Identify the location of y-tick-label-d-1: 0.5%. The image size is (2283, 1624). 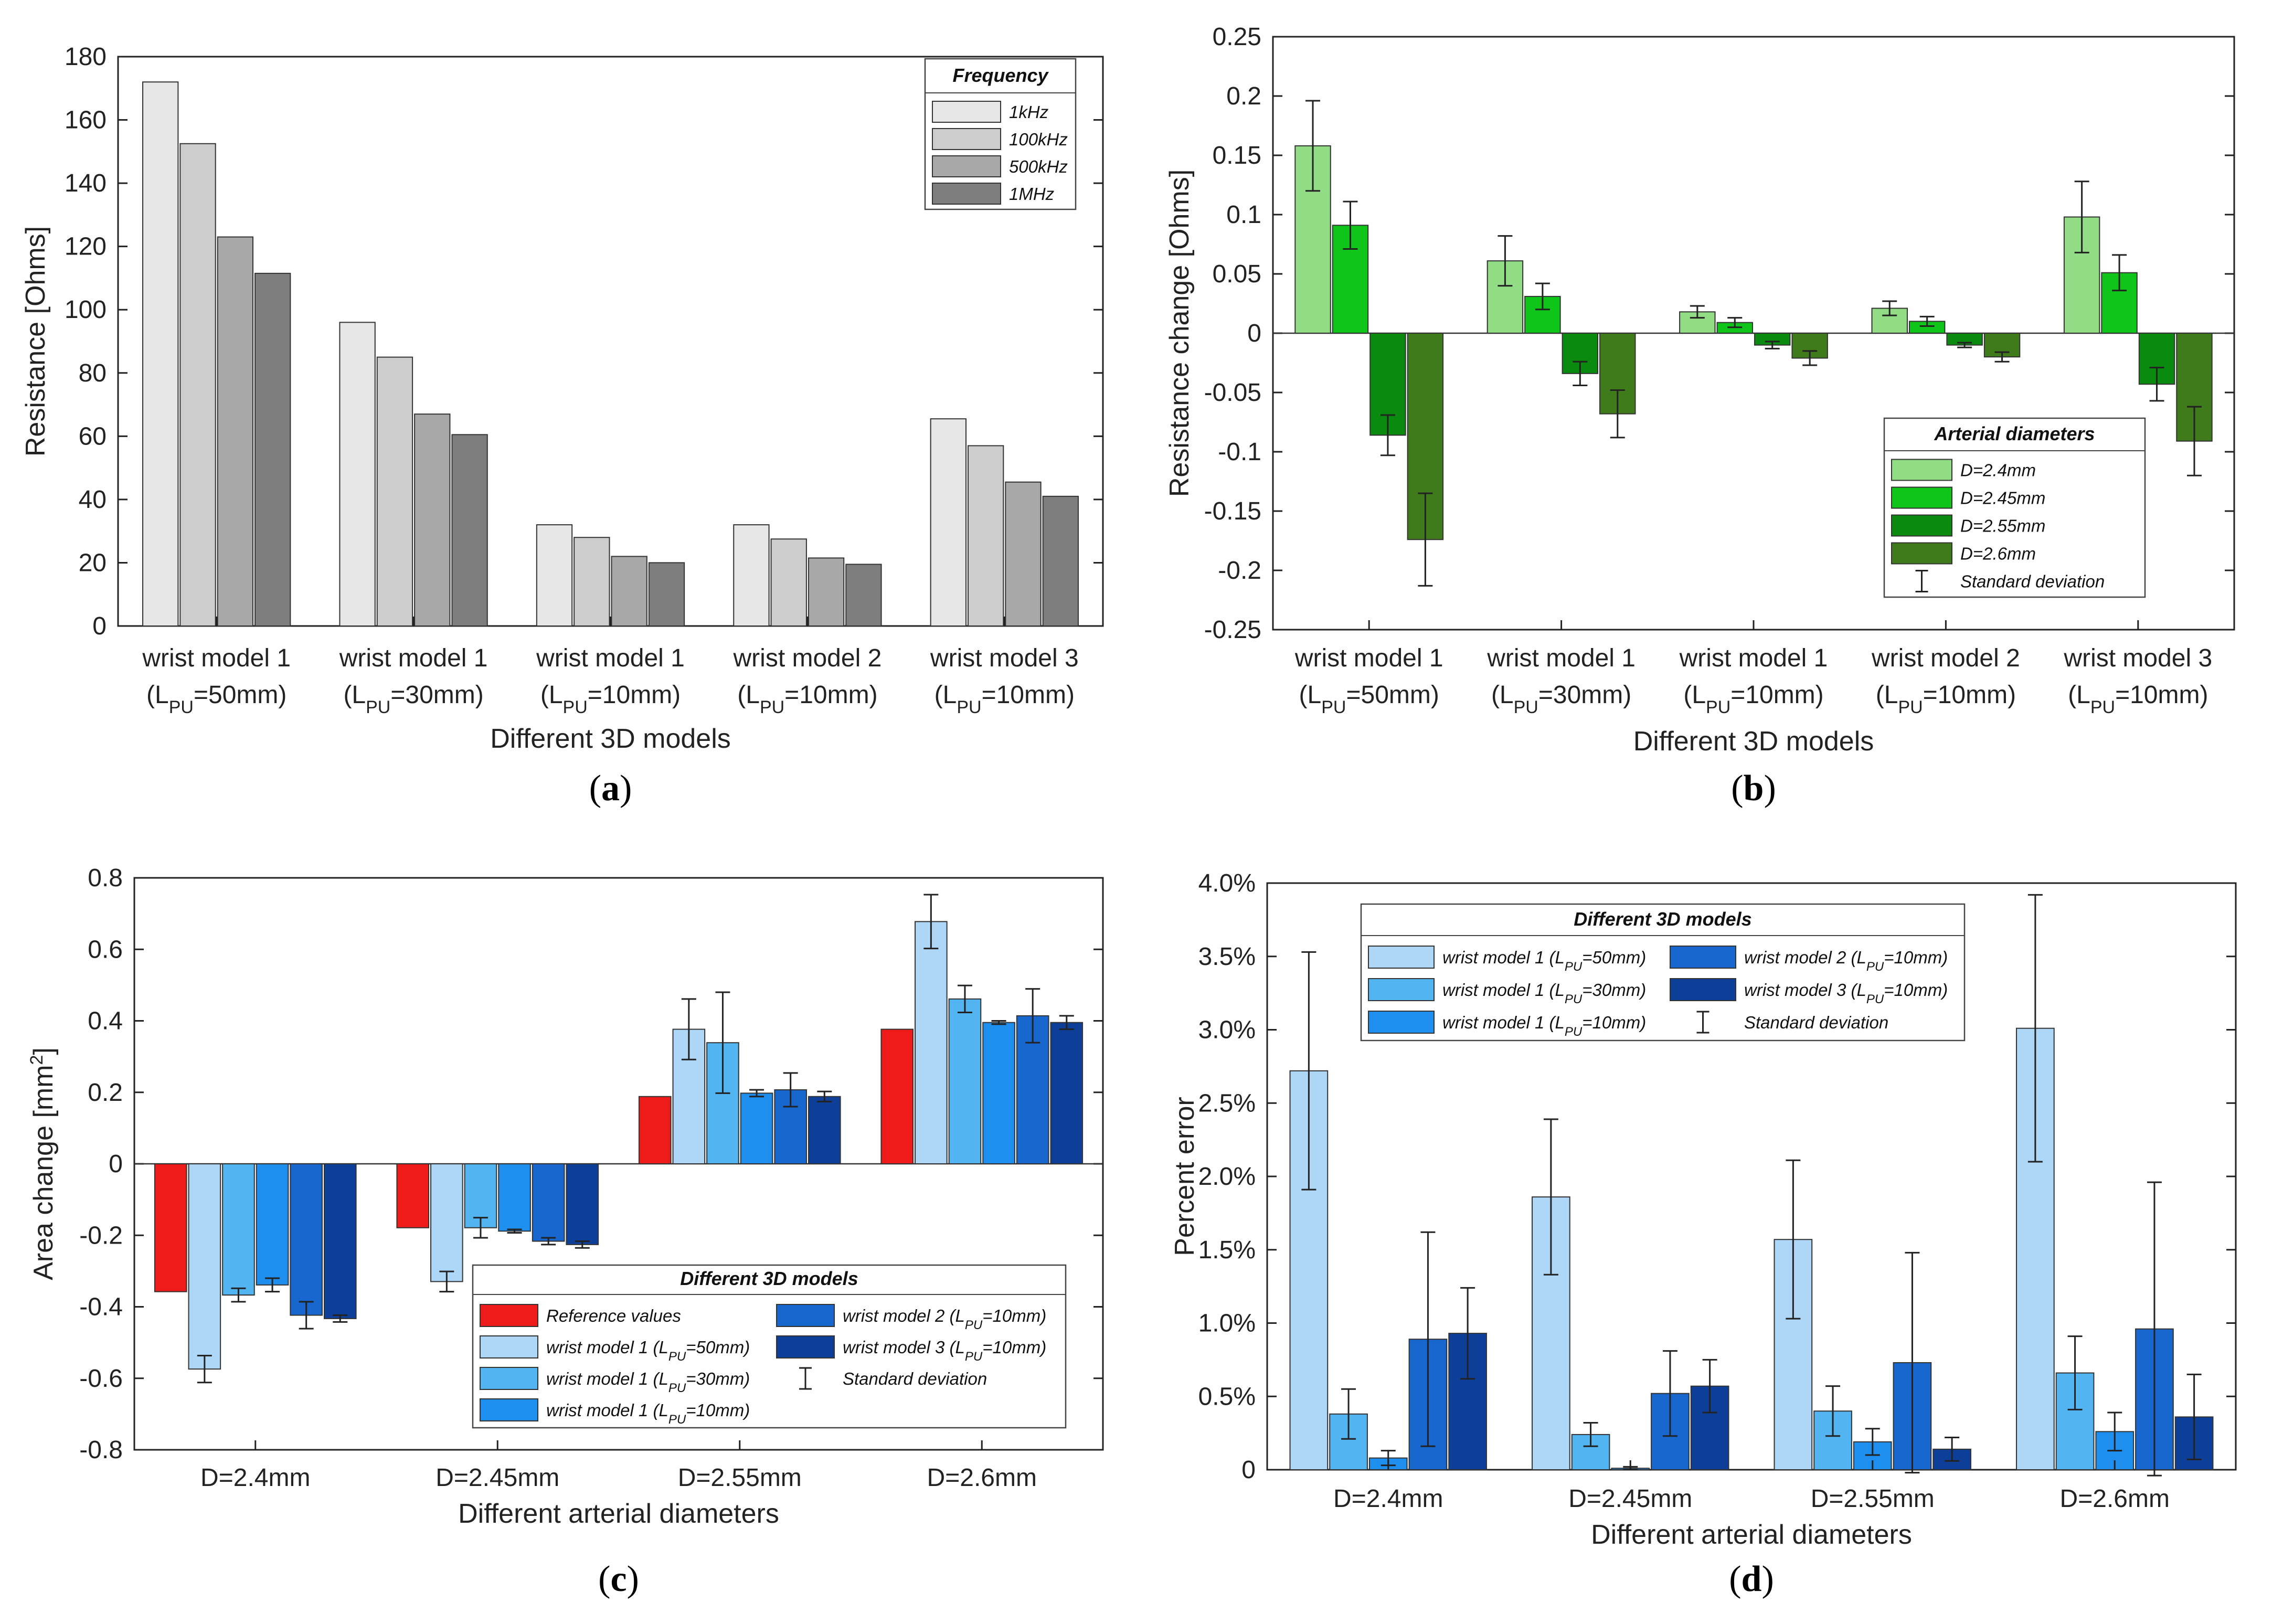
(1227, 1397).